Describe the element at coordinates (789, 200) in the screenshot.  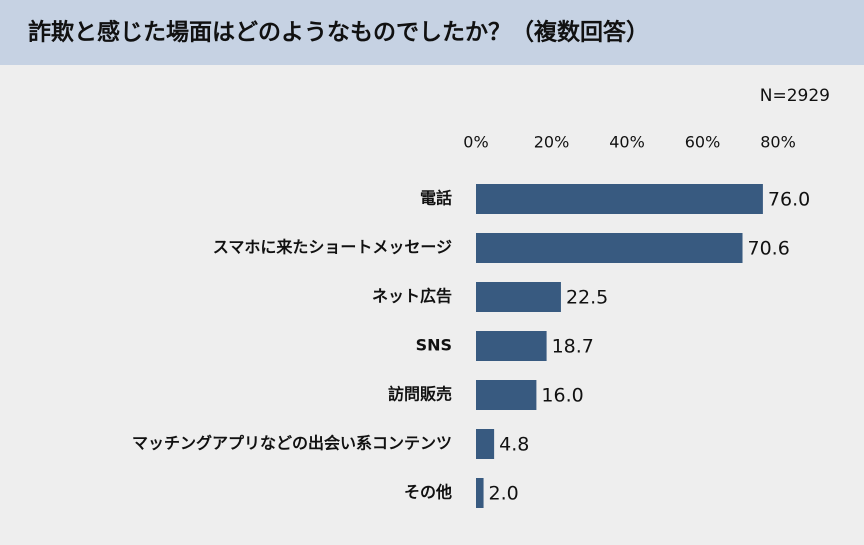
I see `value-label: 76.0` at that location.